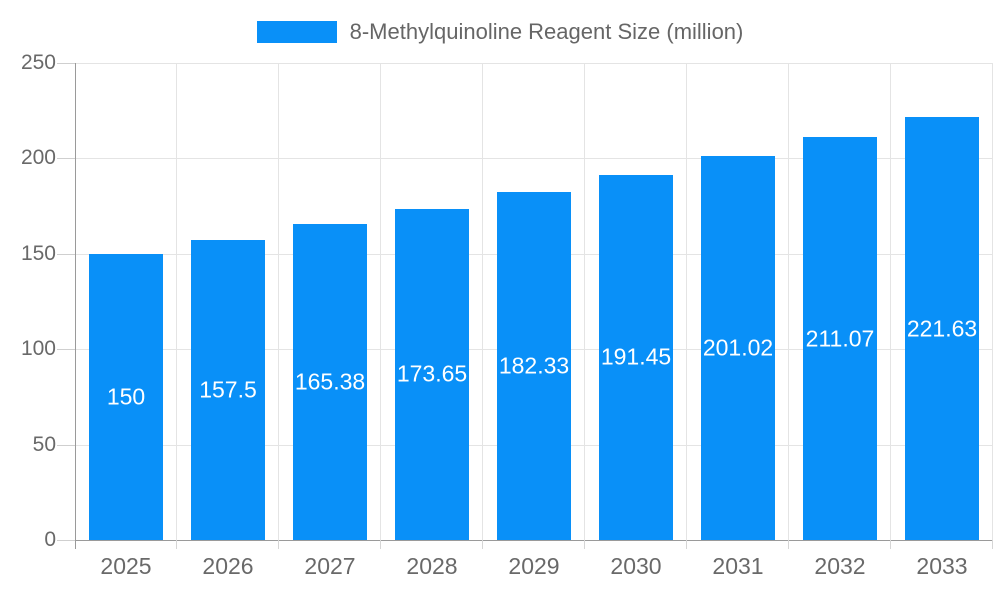 This screenshot has width=1000, height=600. What do you see at coordinates (942, 566) in the screenshot?
I see `x-axis-tick-label: 2033` at bounding box center [942, 566].